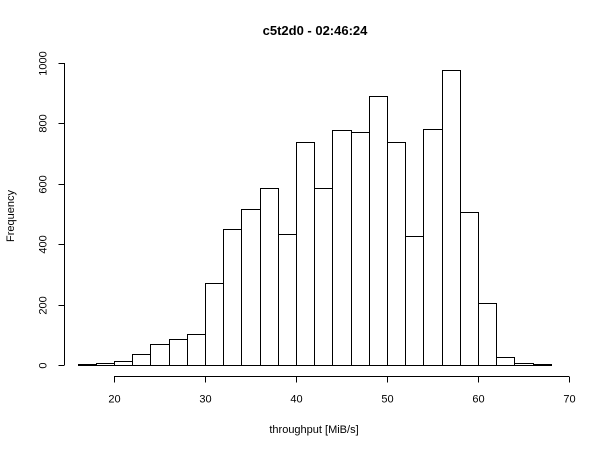 The height and width of the screenshot is (450, 600). Describe the element at coordinates (114, 400) in the screenshot. I see `x-tick-label: 20` at that location.